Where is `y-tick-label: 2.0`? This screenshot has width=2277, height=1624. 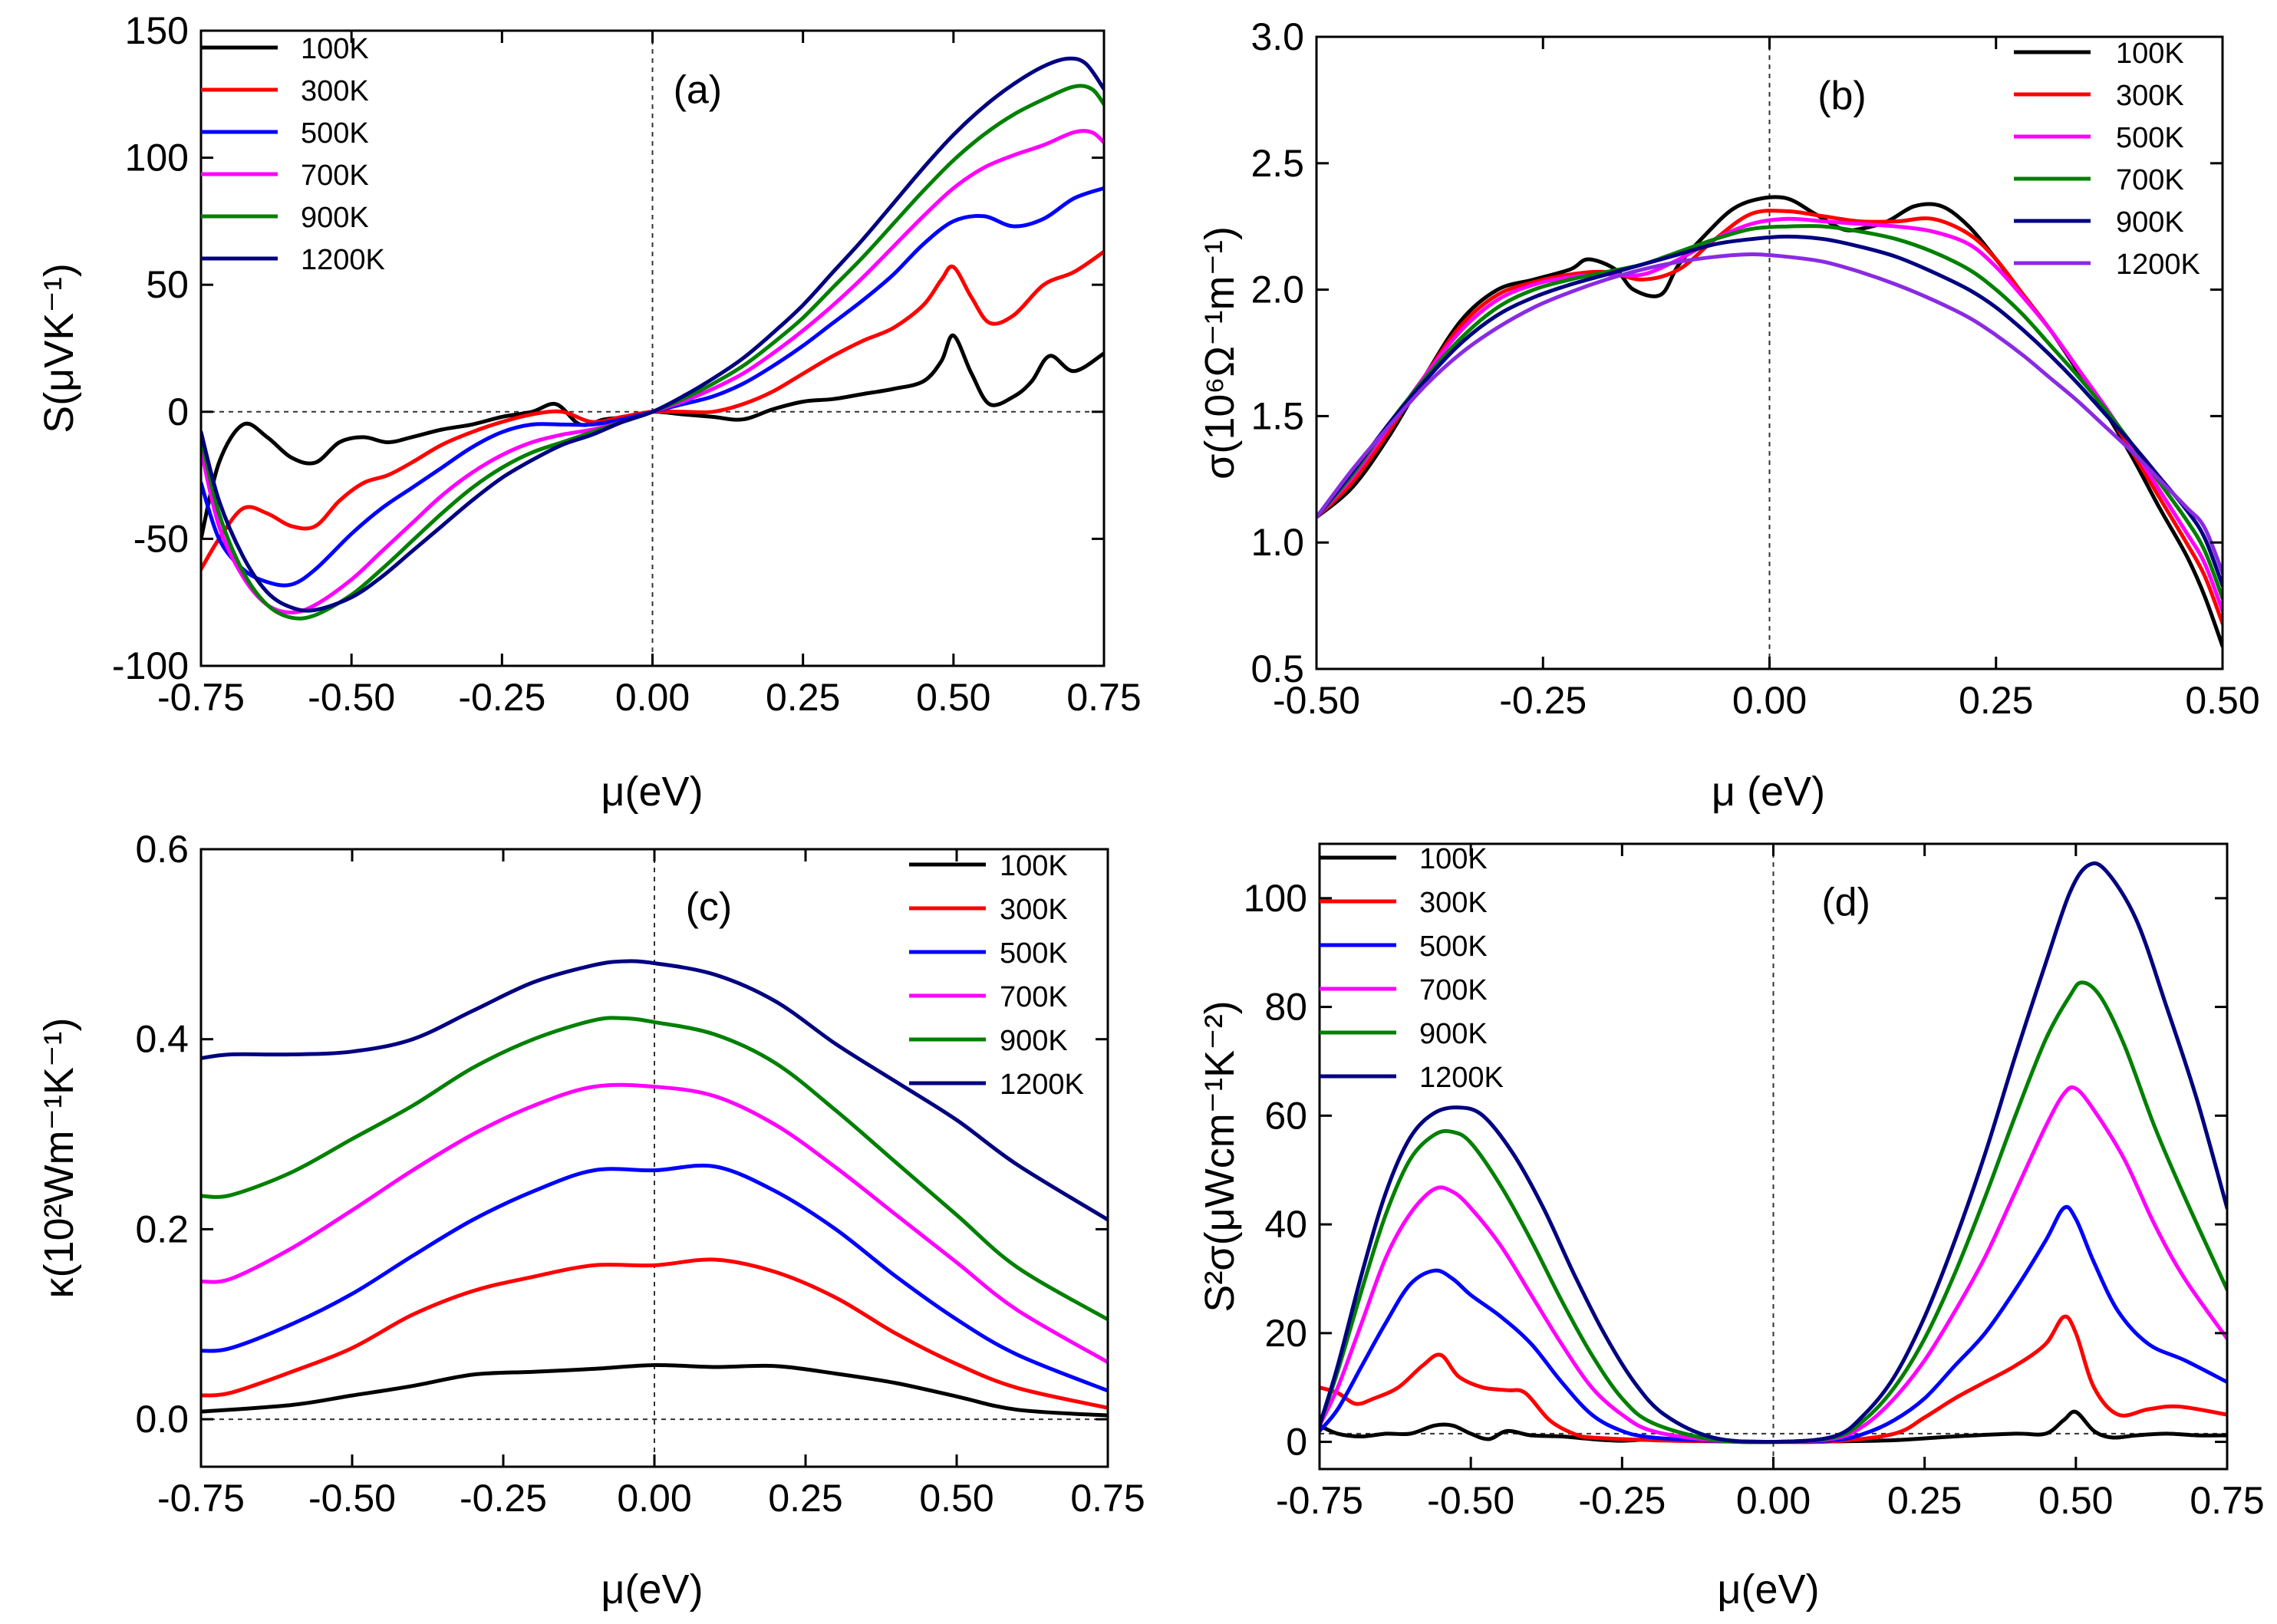
y-tick-label: 2.0 is located at coordinates (1277, 289).